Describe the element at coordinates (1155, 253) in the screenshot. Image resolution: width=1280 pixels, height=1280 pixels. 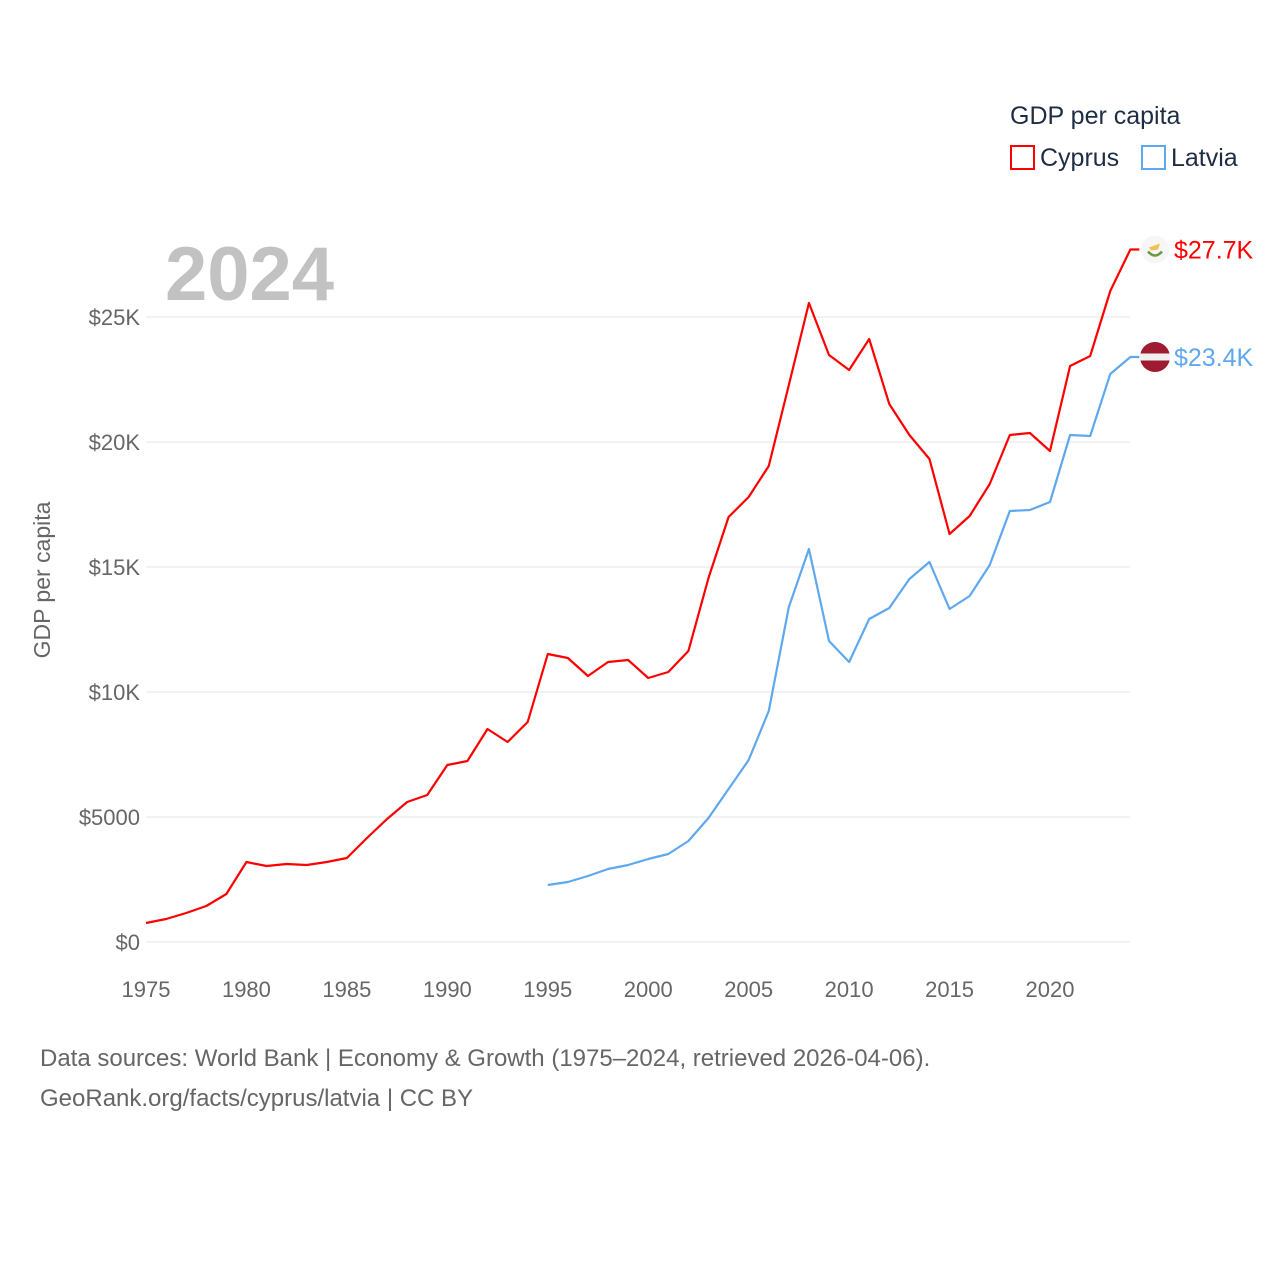
I see `flag-olive-branches` at that location.